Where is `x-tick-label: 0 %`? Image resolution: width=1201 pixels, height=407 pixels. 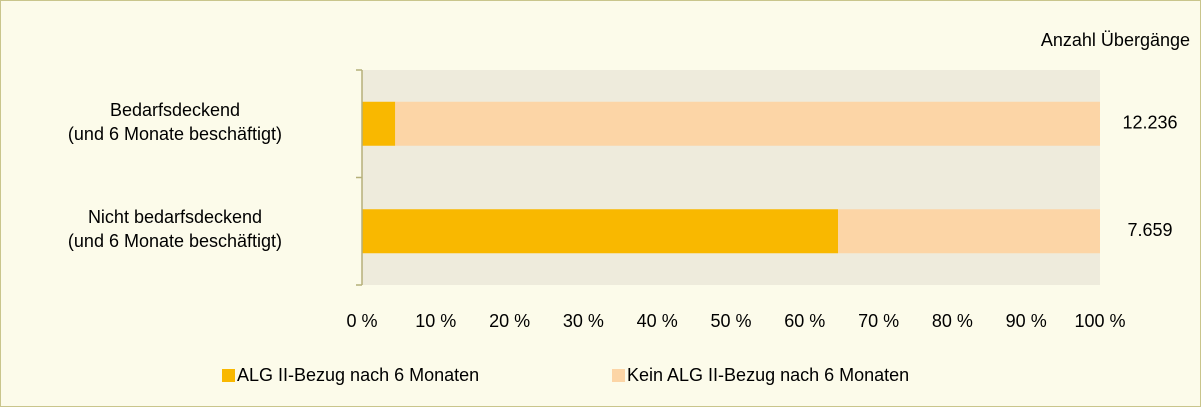 x-tick-label: 0 % is located at coordinates (361, 321).